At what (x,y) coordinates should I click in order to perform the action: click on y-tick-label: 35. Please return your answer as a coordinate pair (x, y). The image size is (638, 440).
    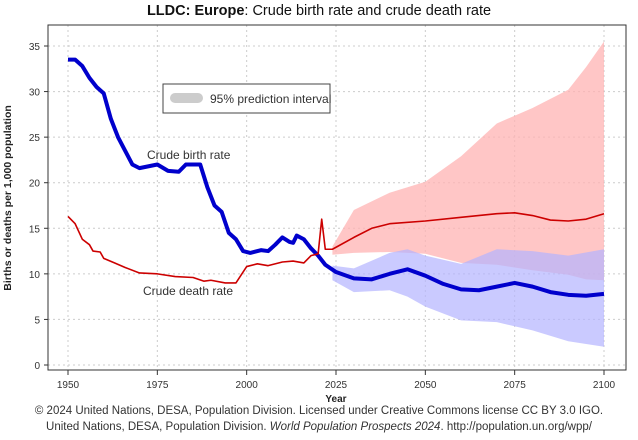
    Looking at the image, I should click on (35, 47).